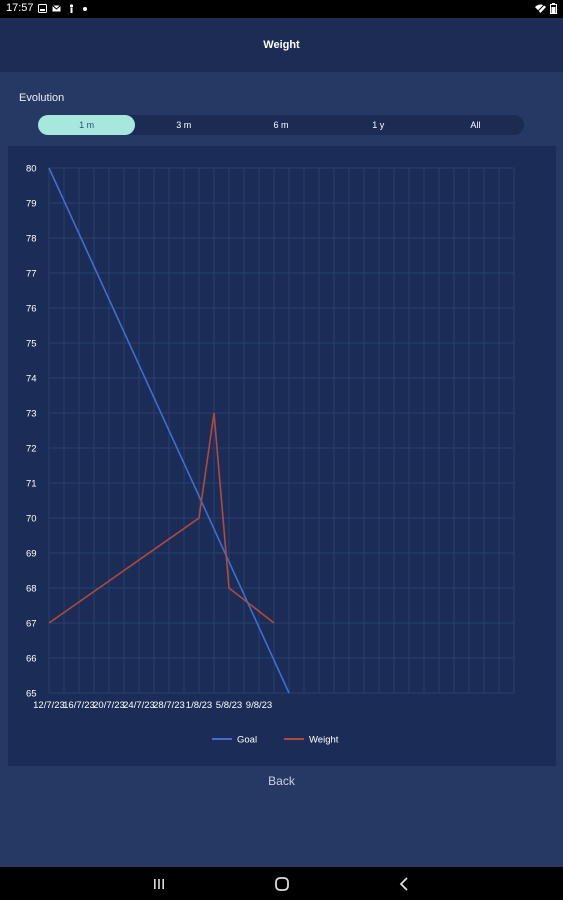 The height and width of the screenshot is (900, 563). Describe the element at coordinates (42, 8) in the screenshot. I see `gallery-notification-icon` at that location.